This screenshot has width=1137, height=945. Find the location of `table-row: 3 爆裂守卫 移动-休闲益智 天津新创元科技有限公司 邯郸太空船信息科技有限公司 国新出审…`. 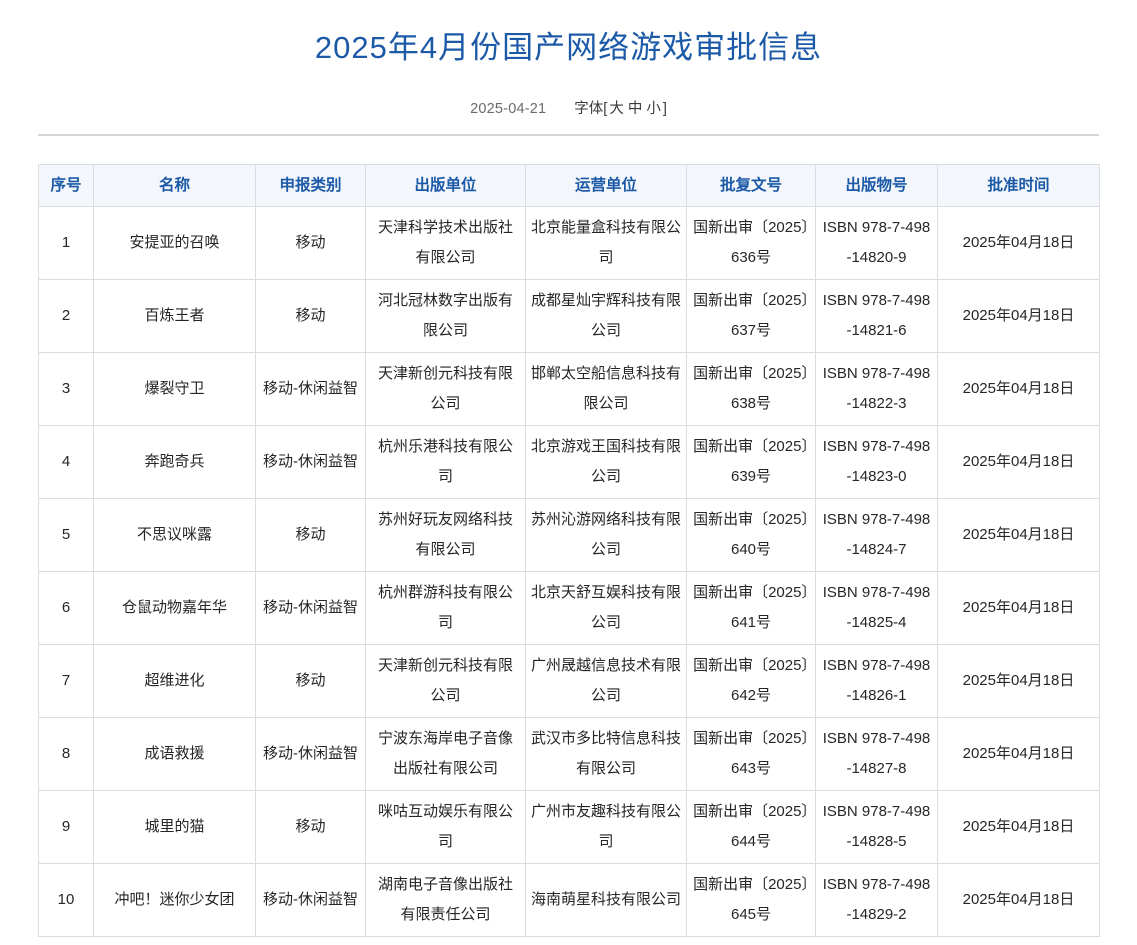

table-row: 3 爆裂守卫 移动-休闲益智 天津新创元科技有限公司 邯郸太空船信息科技有限公司 国新出审… is located at coordinates (569, 389).